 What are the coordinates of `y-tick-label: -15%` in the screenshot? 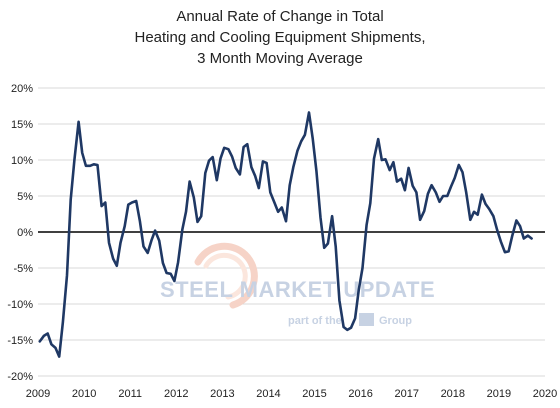 It's located at (20, 341).